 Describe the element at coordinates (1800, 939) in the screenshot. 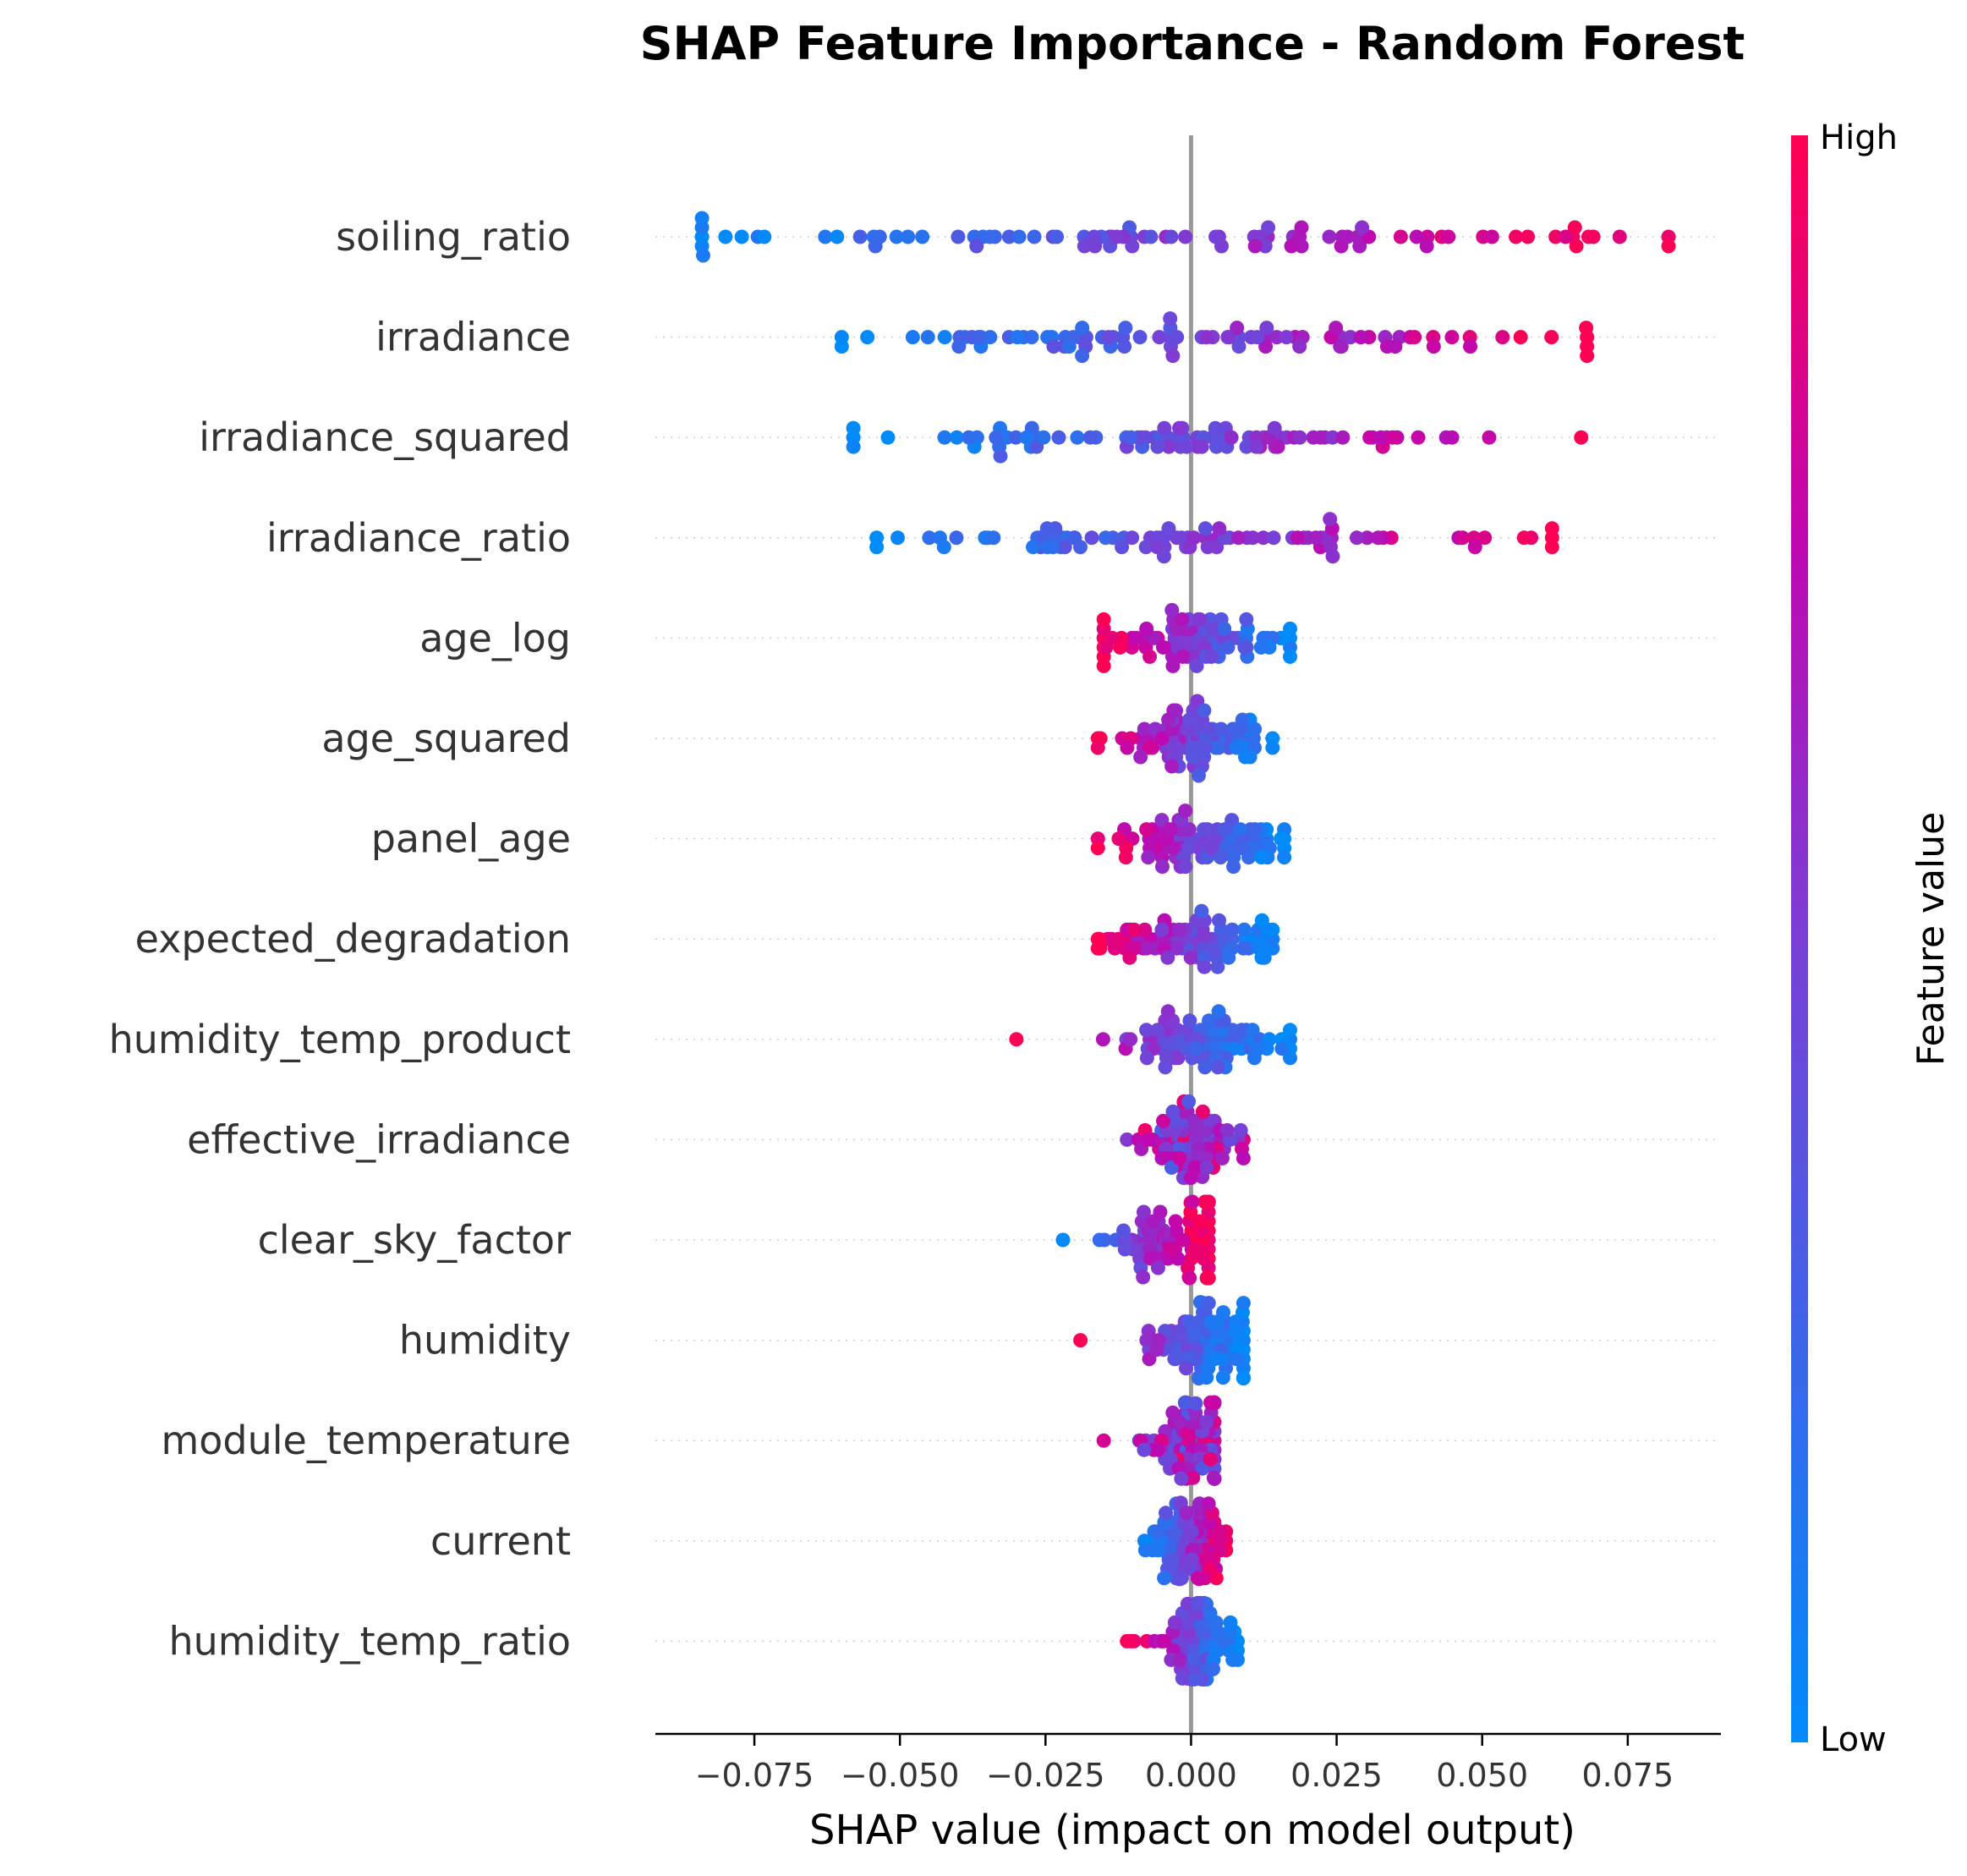

I see `colorbar` at that location.